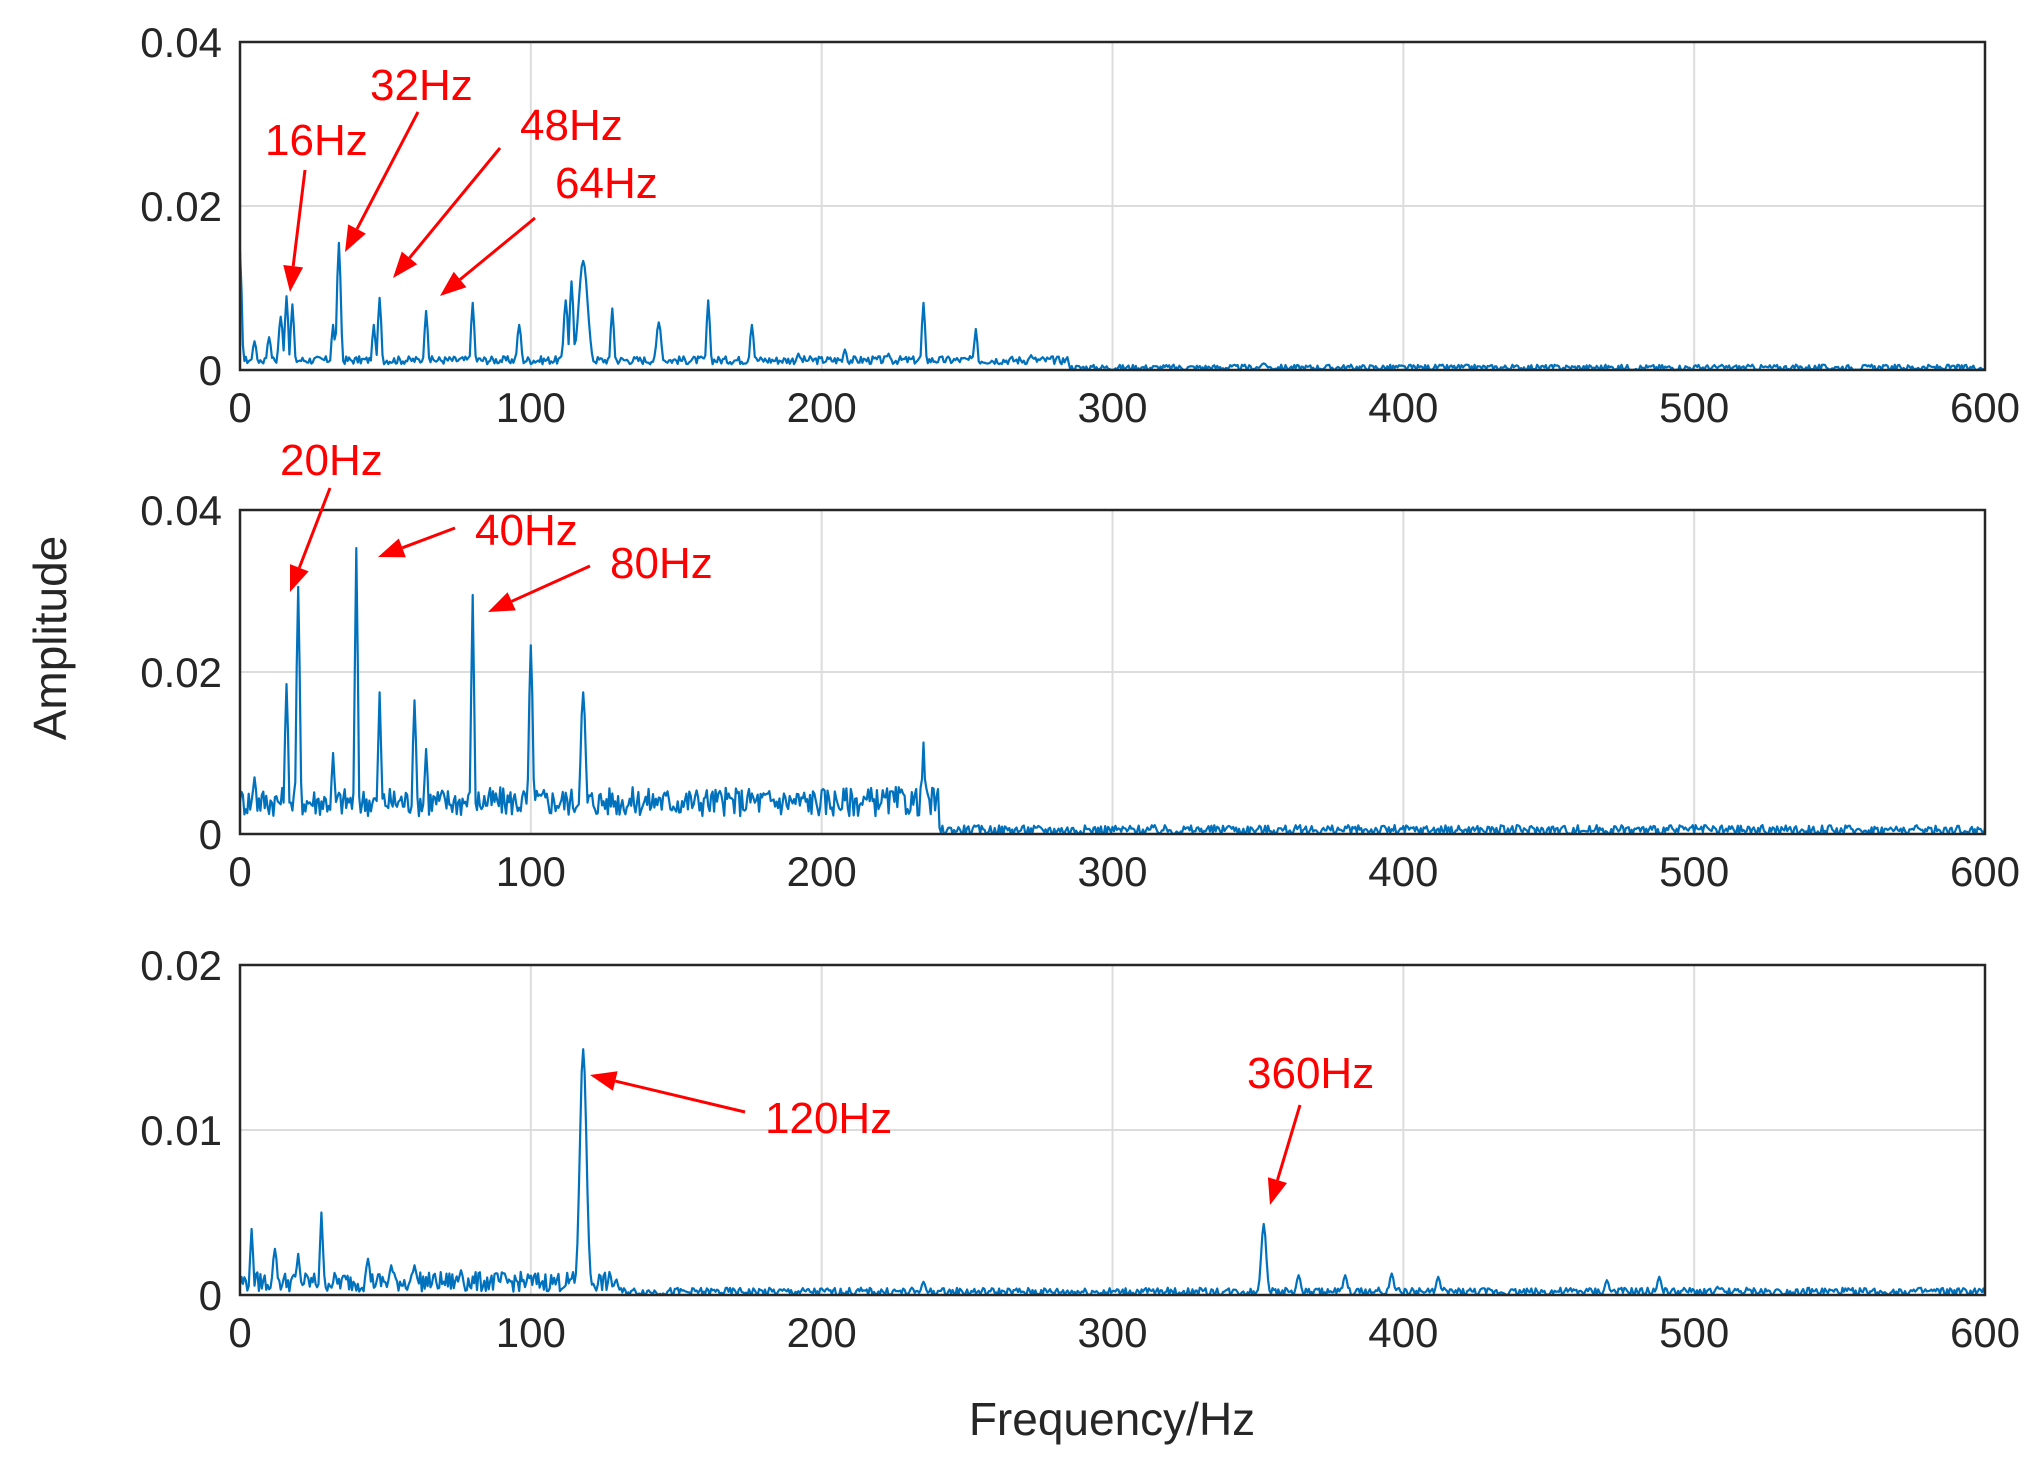 This screenshot has height=1483, width=2043. Describe the element at coordinates (1403, 1332) in the screenshot. I see `subplot-3-xtick-label: 400` at that location.